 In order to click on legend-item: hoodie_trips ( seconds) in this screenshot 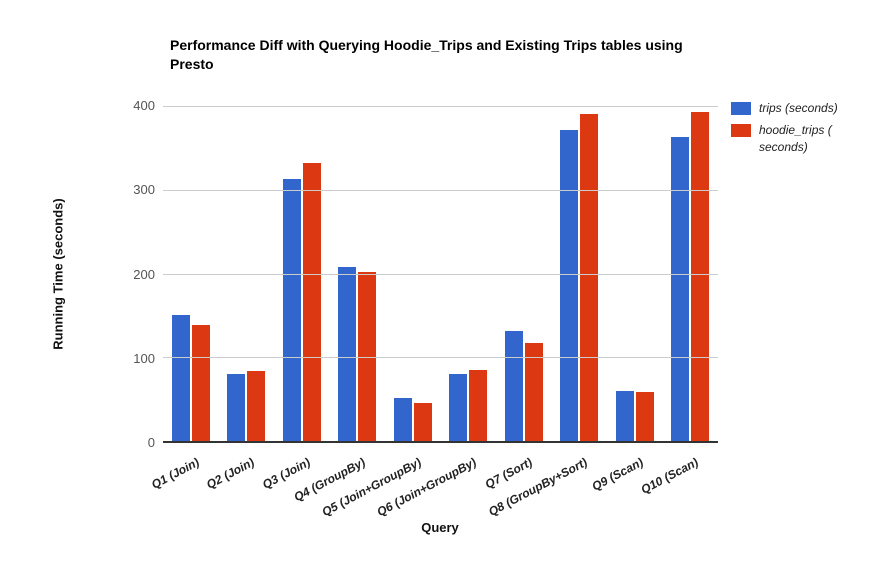, I will do `click(807, 139)`.